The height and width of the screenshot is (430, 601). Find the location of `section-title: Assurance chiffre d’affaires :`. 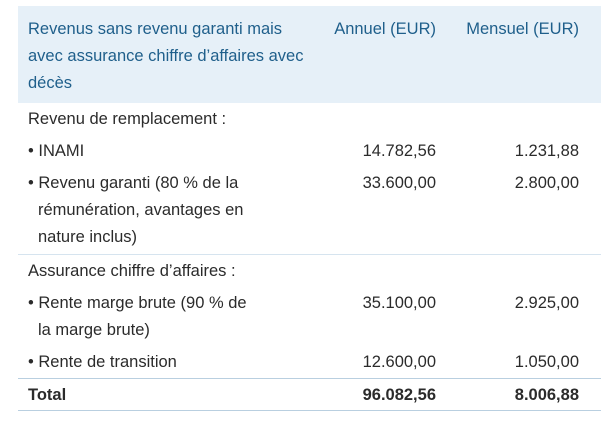

section-title: Assurance chiffre d’affaires : is located at coordinates (132, 271).